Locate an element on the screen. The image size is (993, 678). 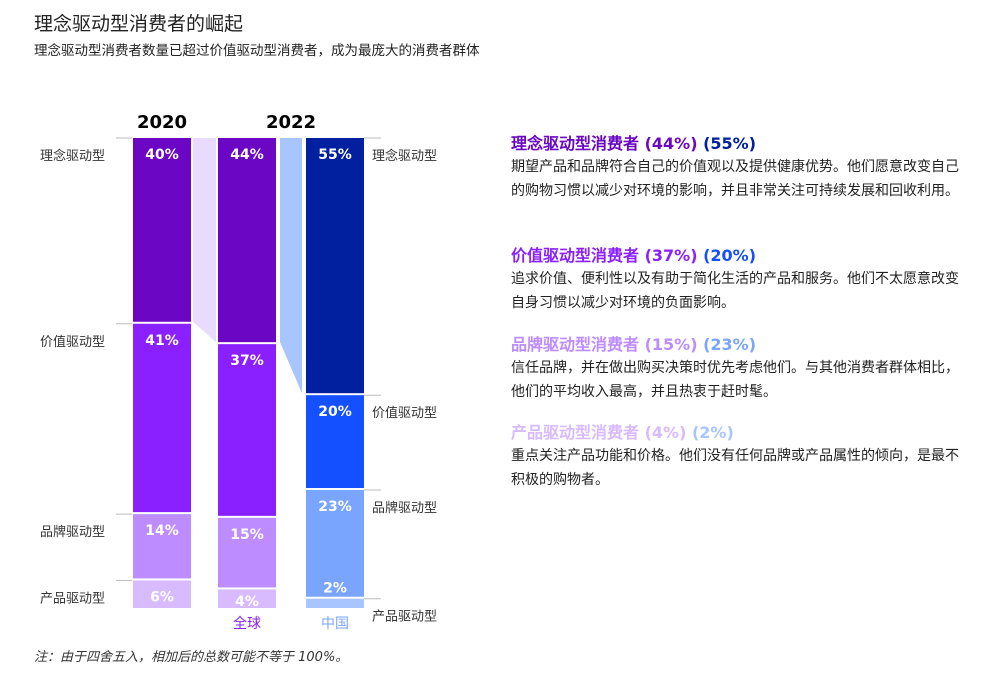
data-label: 41% is located at coordinates (162, 341).